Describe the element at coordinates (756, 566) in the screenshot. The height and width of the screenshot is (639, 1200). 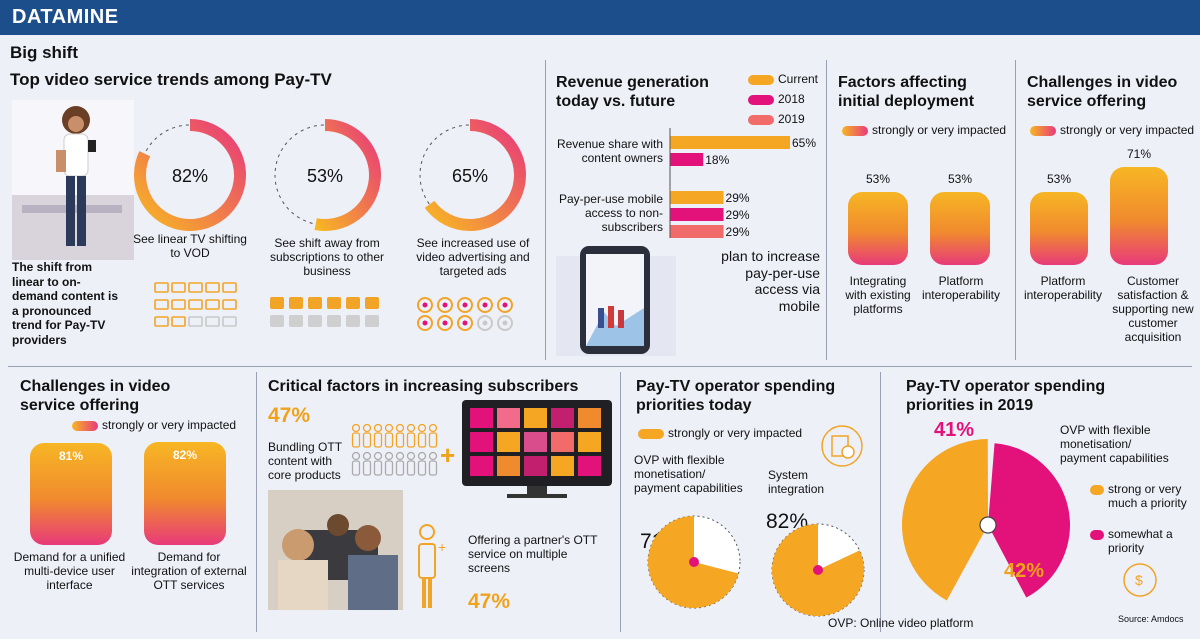
I see `pie-today` at that location.